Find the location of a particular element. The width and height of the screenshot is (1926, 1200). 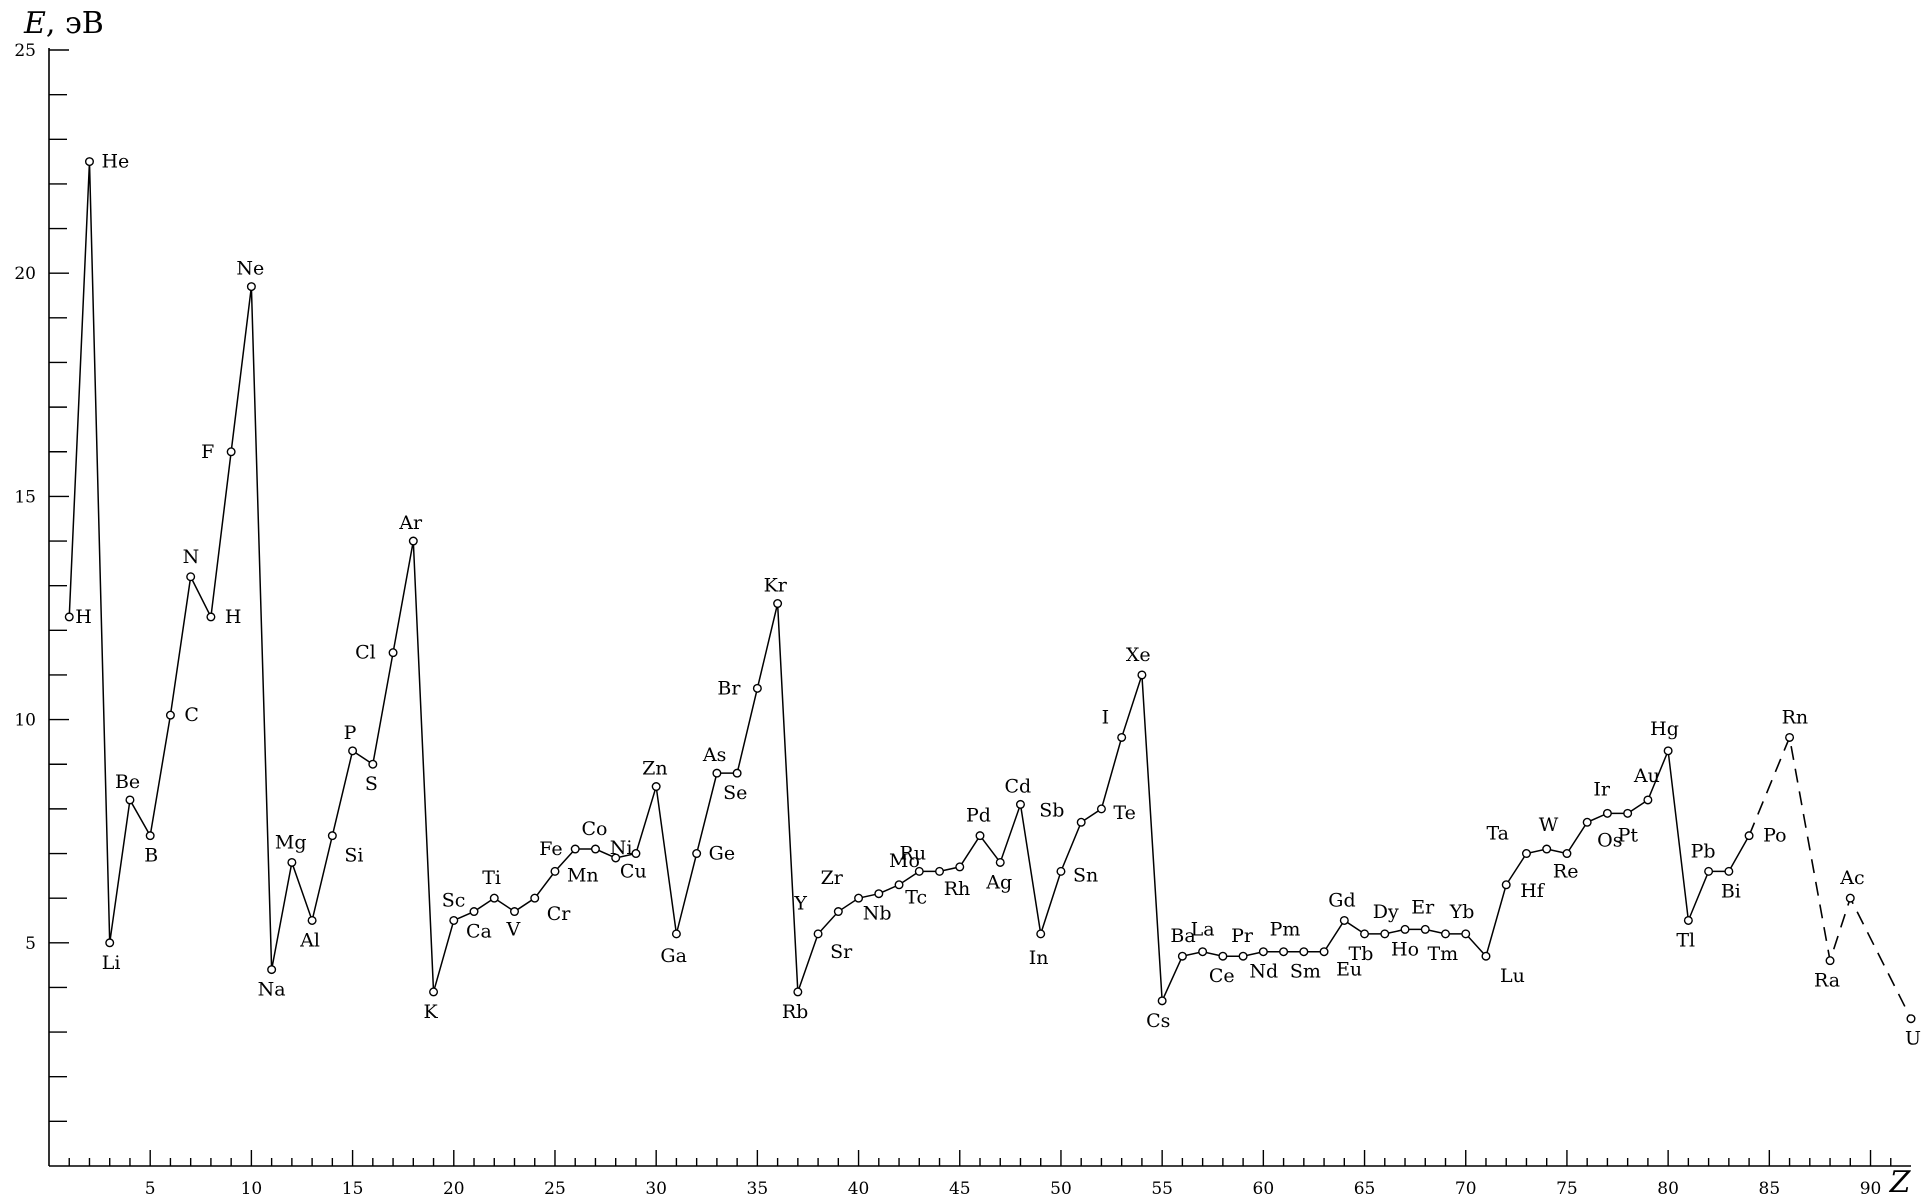

data-point-sm is located at coordinates (1304, 952).